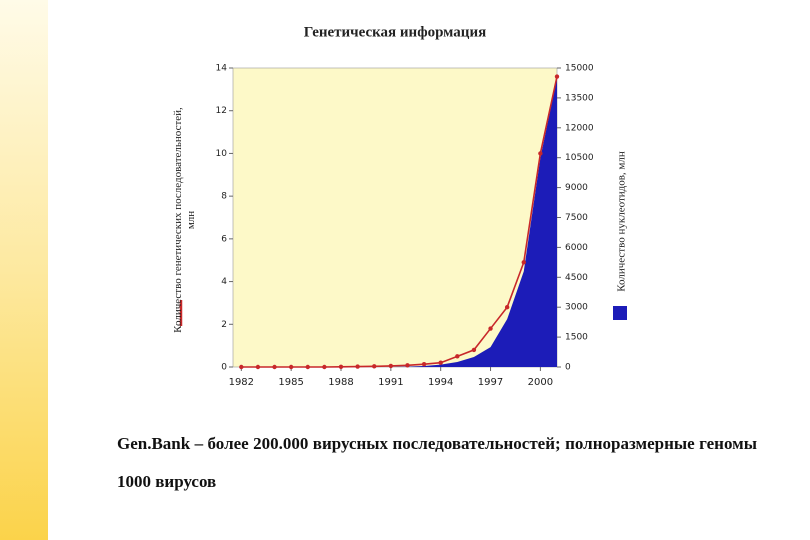 The height and width of the screenshot is (540, 810). Describe the element at coordinates (579, 128) in the screenshot. I see `y2-tick-label: 12000` at that location.